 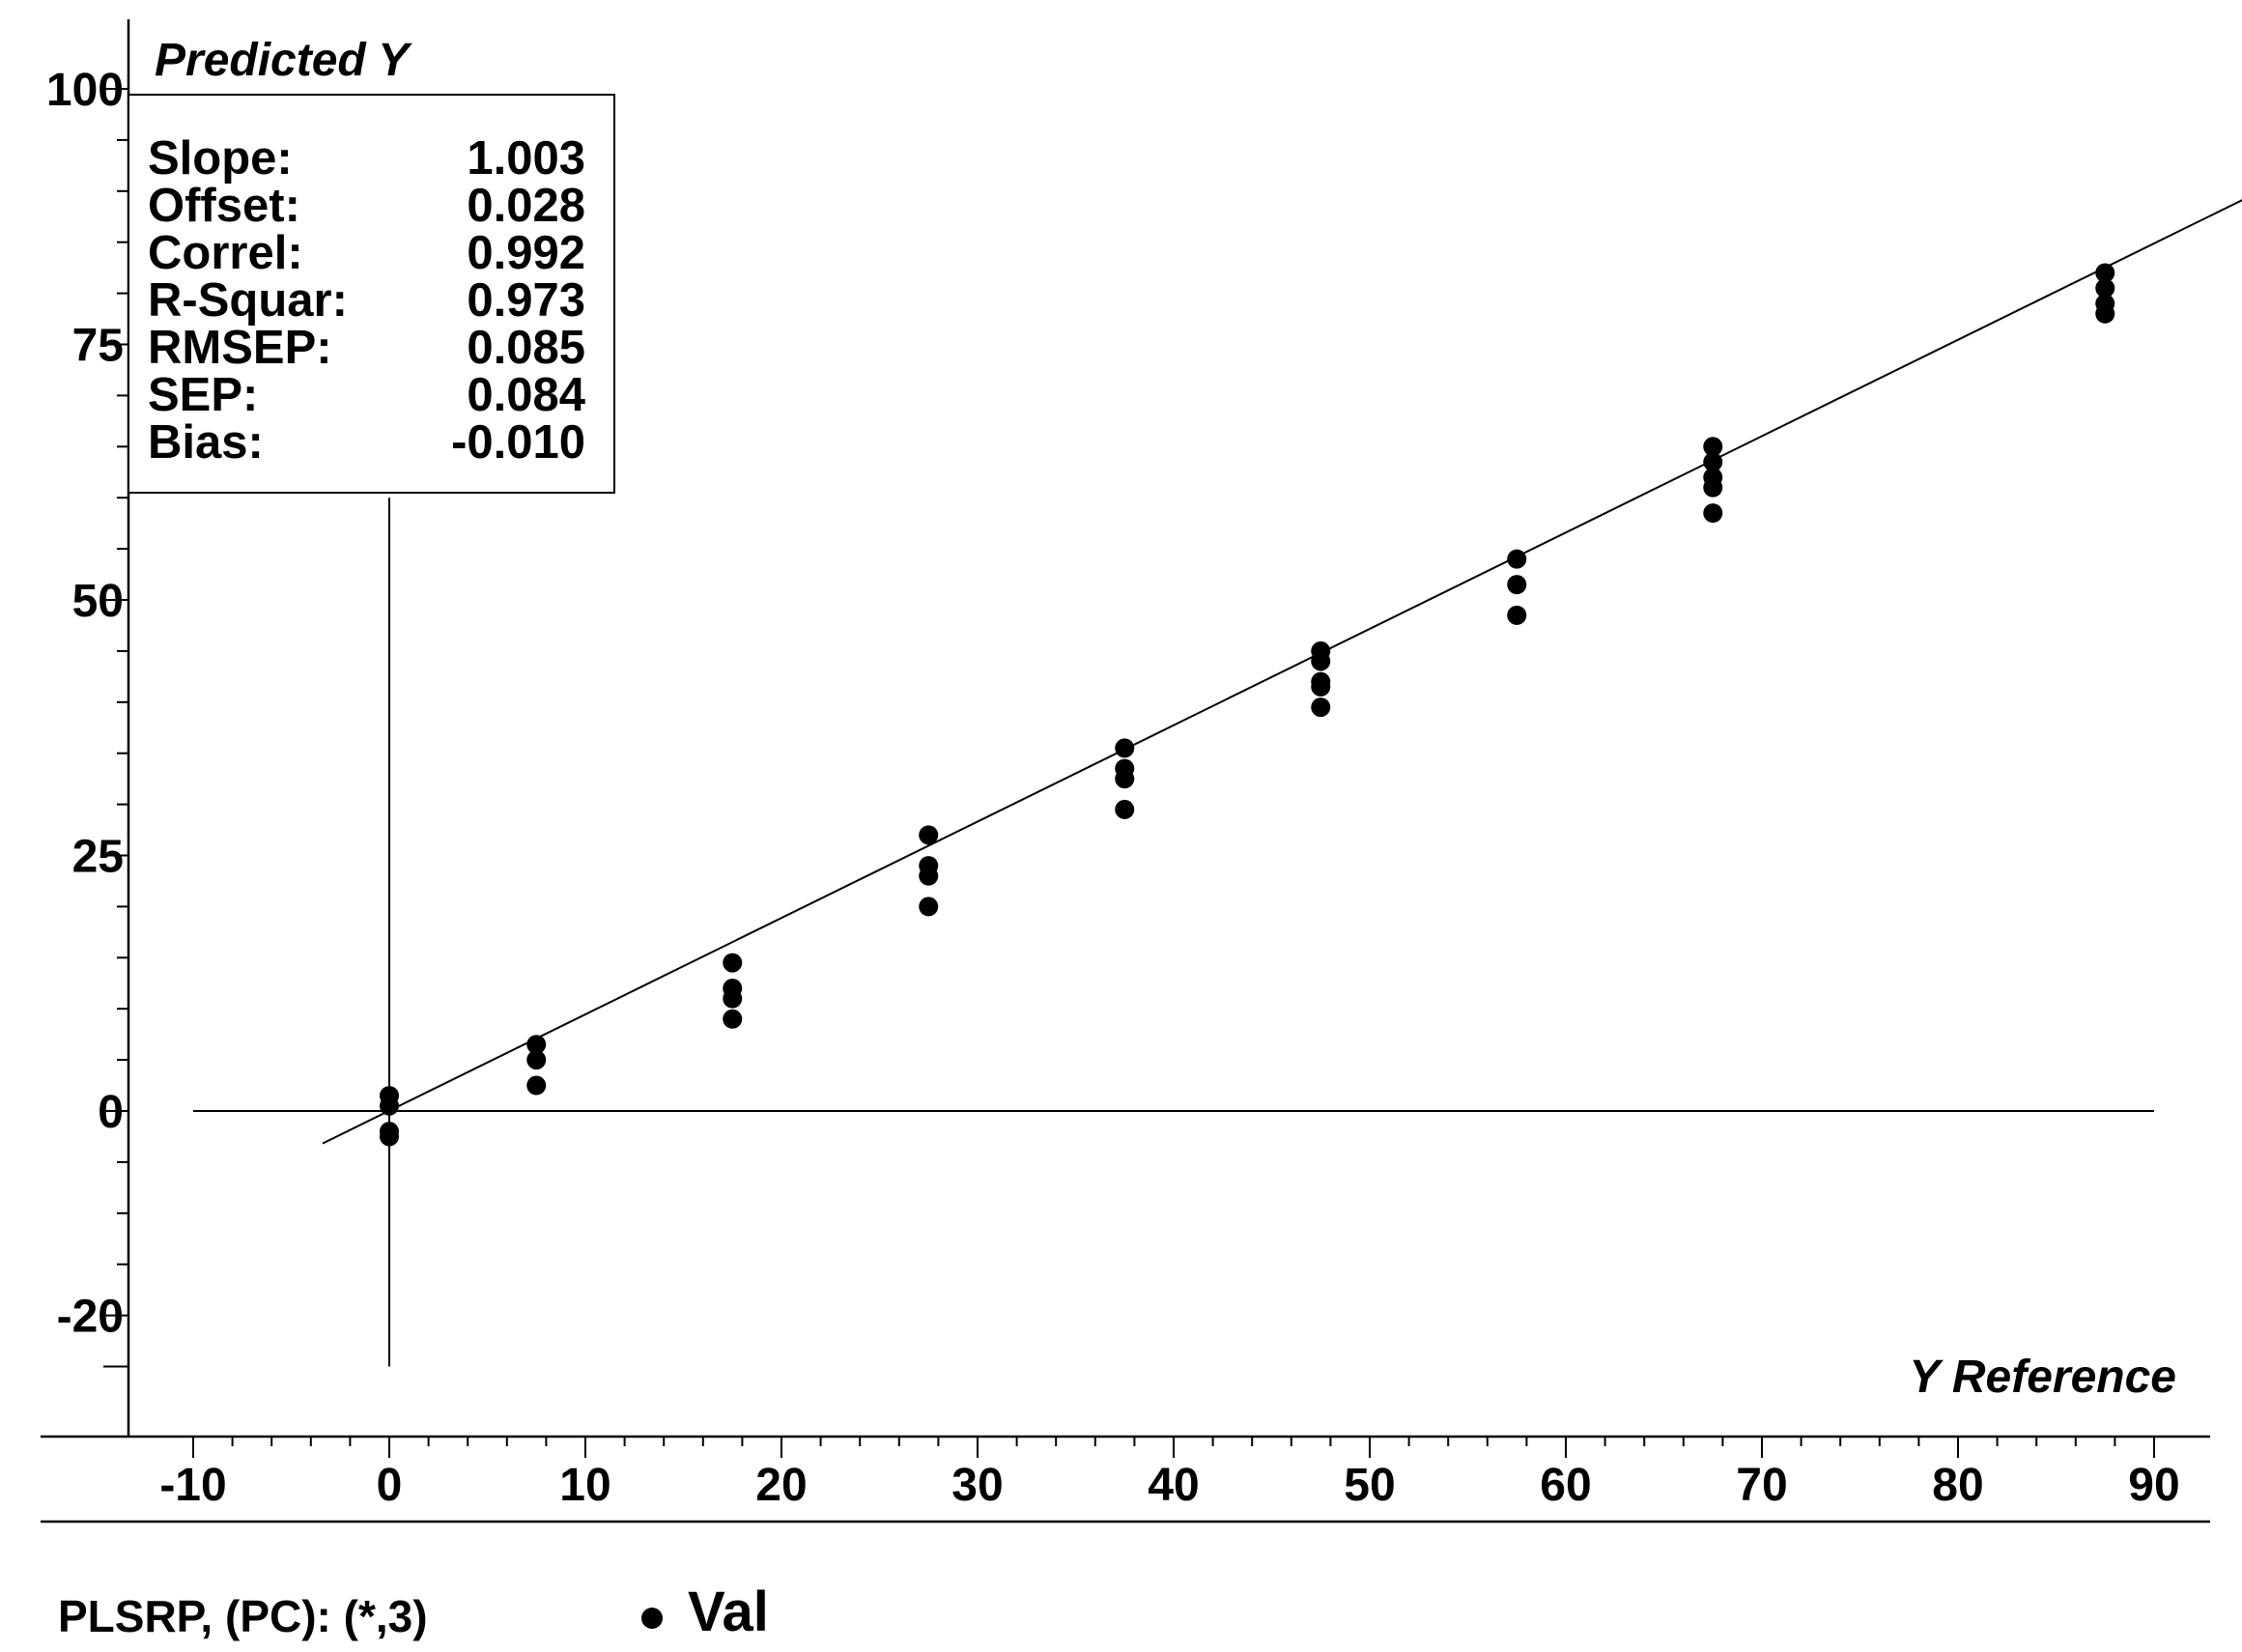 What do you see at coordinates (526, 206) in the screenshot?
I see `stat-value: 0.028` at bounding box center [526, 206].